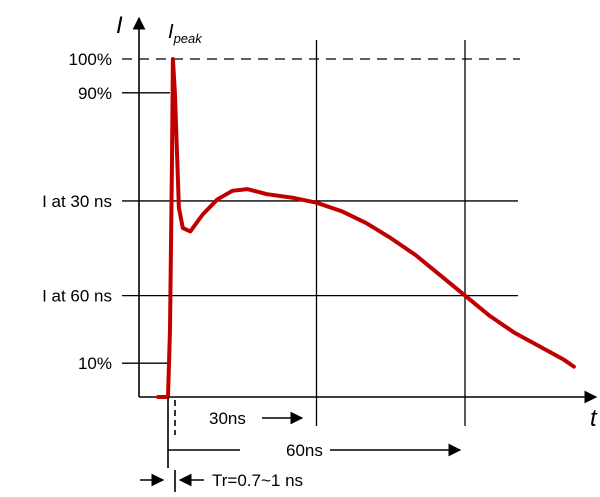 Image resolution: width=600 pixels, height=497 pixels. Describe the element at coordinates (119, 25) in the screenshot. I see `y-axis-title: I` at that location.